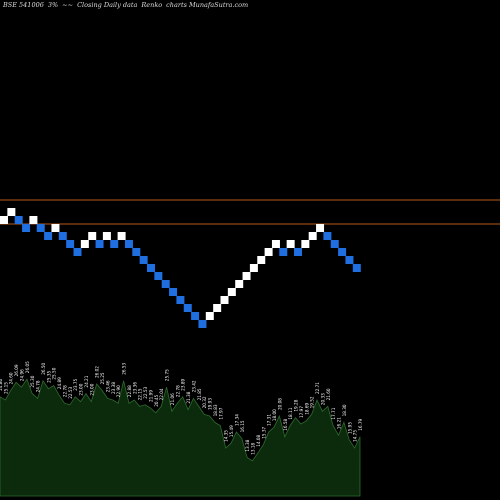  What do you see at coordinates (250, 212) in the screenshot?
I see `reference-lines` at bounding box center [250, 212].